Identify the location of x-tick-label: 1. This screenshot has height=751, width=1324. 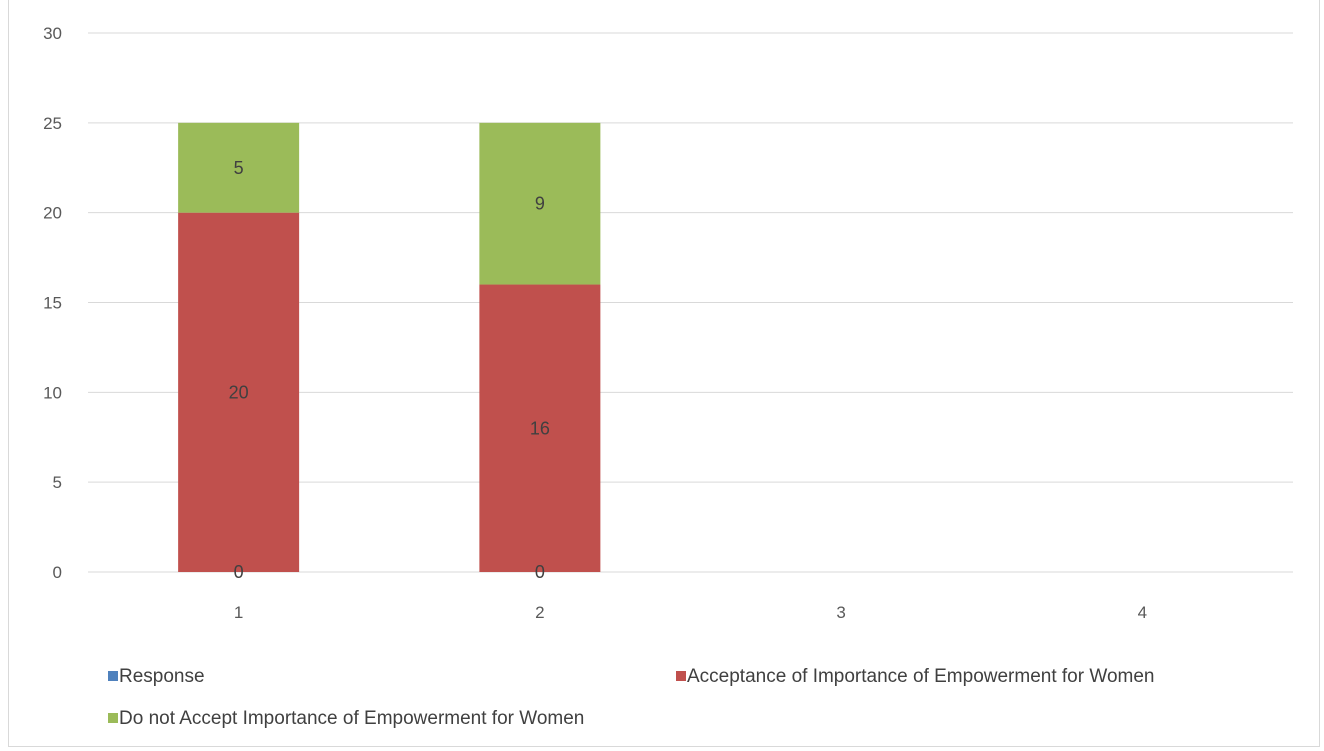
(238, 612).